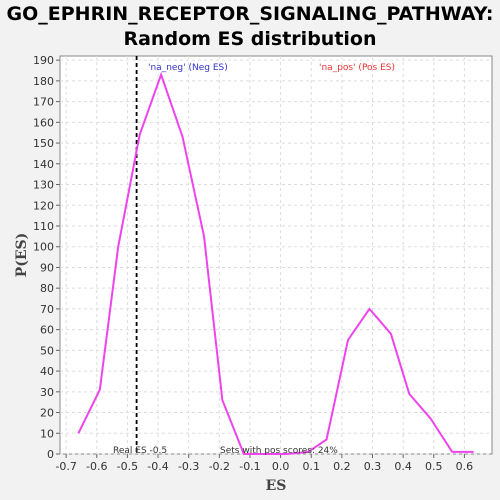 Image resolution: width=500 pixels, height=500 pixels. What do you see at coordinates (47, 371) in the screenshot?
I see `y-tick-label: 40` at bounding box center [47, 371].